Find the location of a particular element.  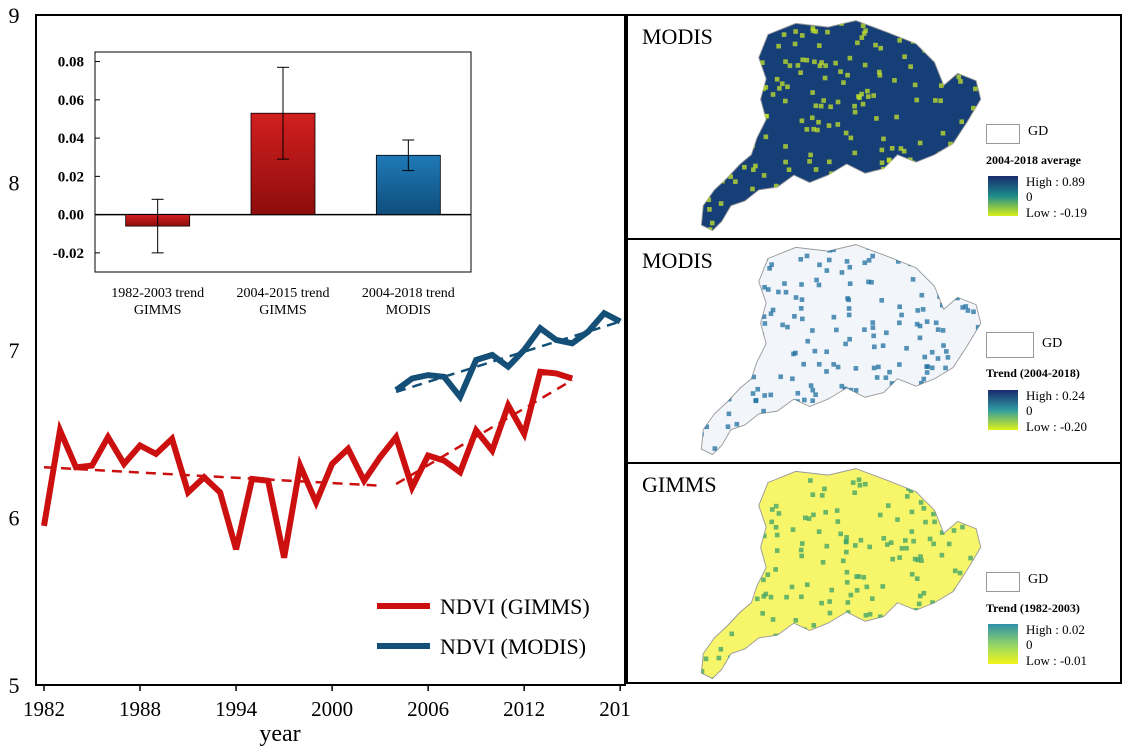

gd-legend-swatch is located at coordinates (1003, 134).